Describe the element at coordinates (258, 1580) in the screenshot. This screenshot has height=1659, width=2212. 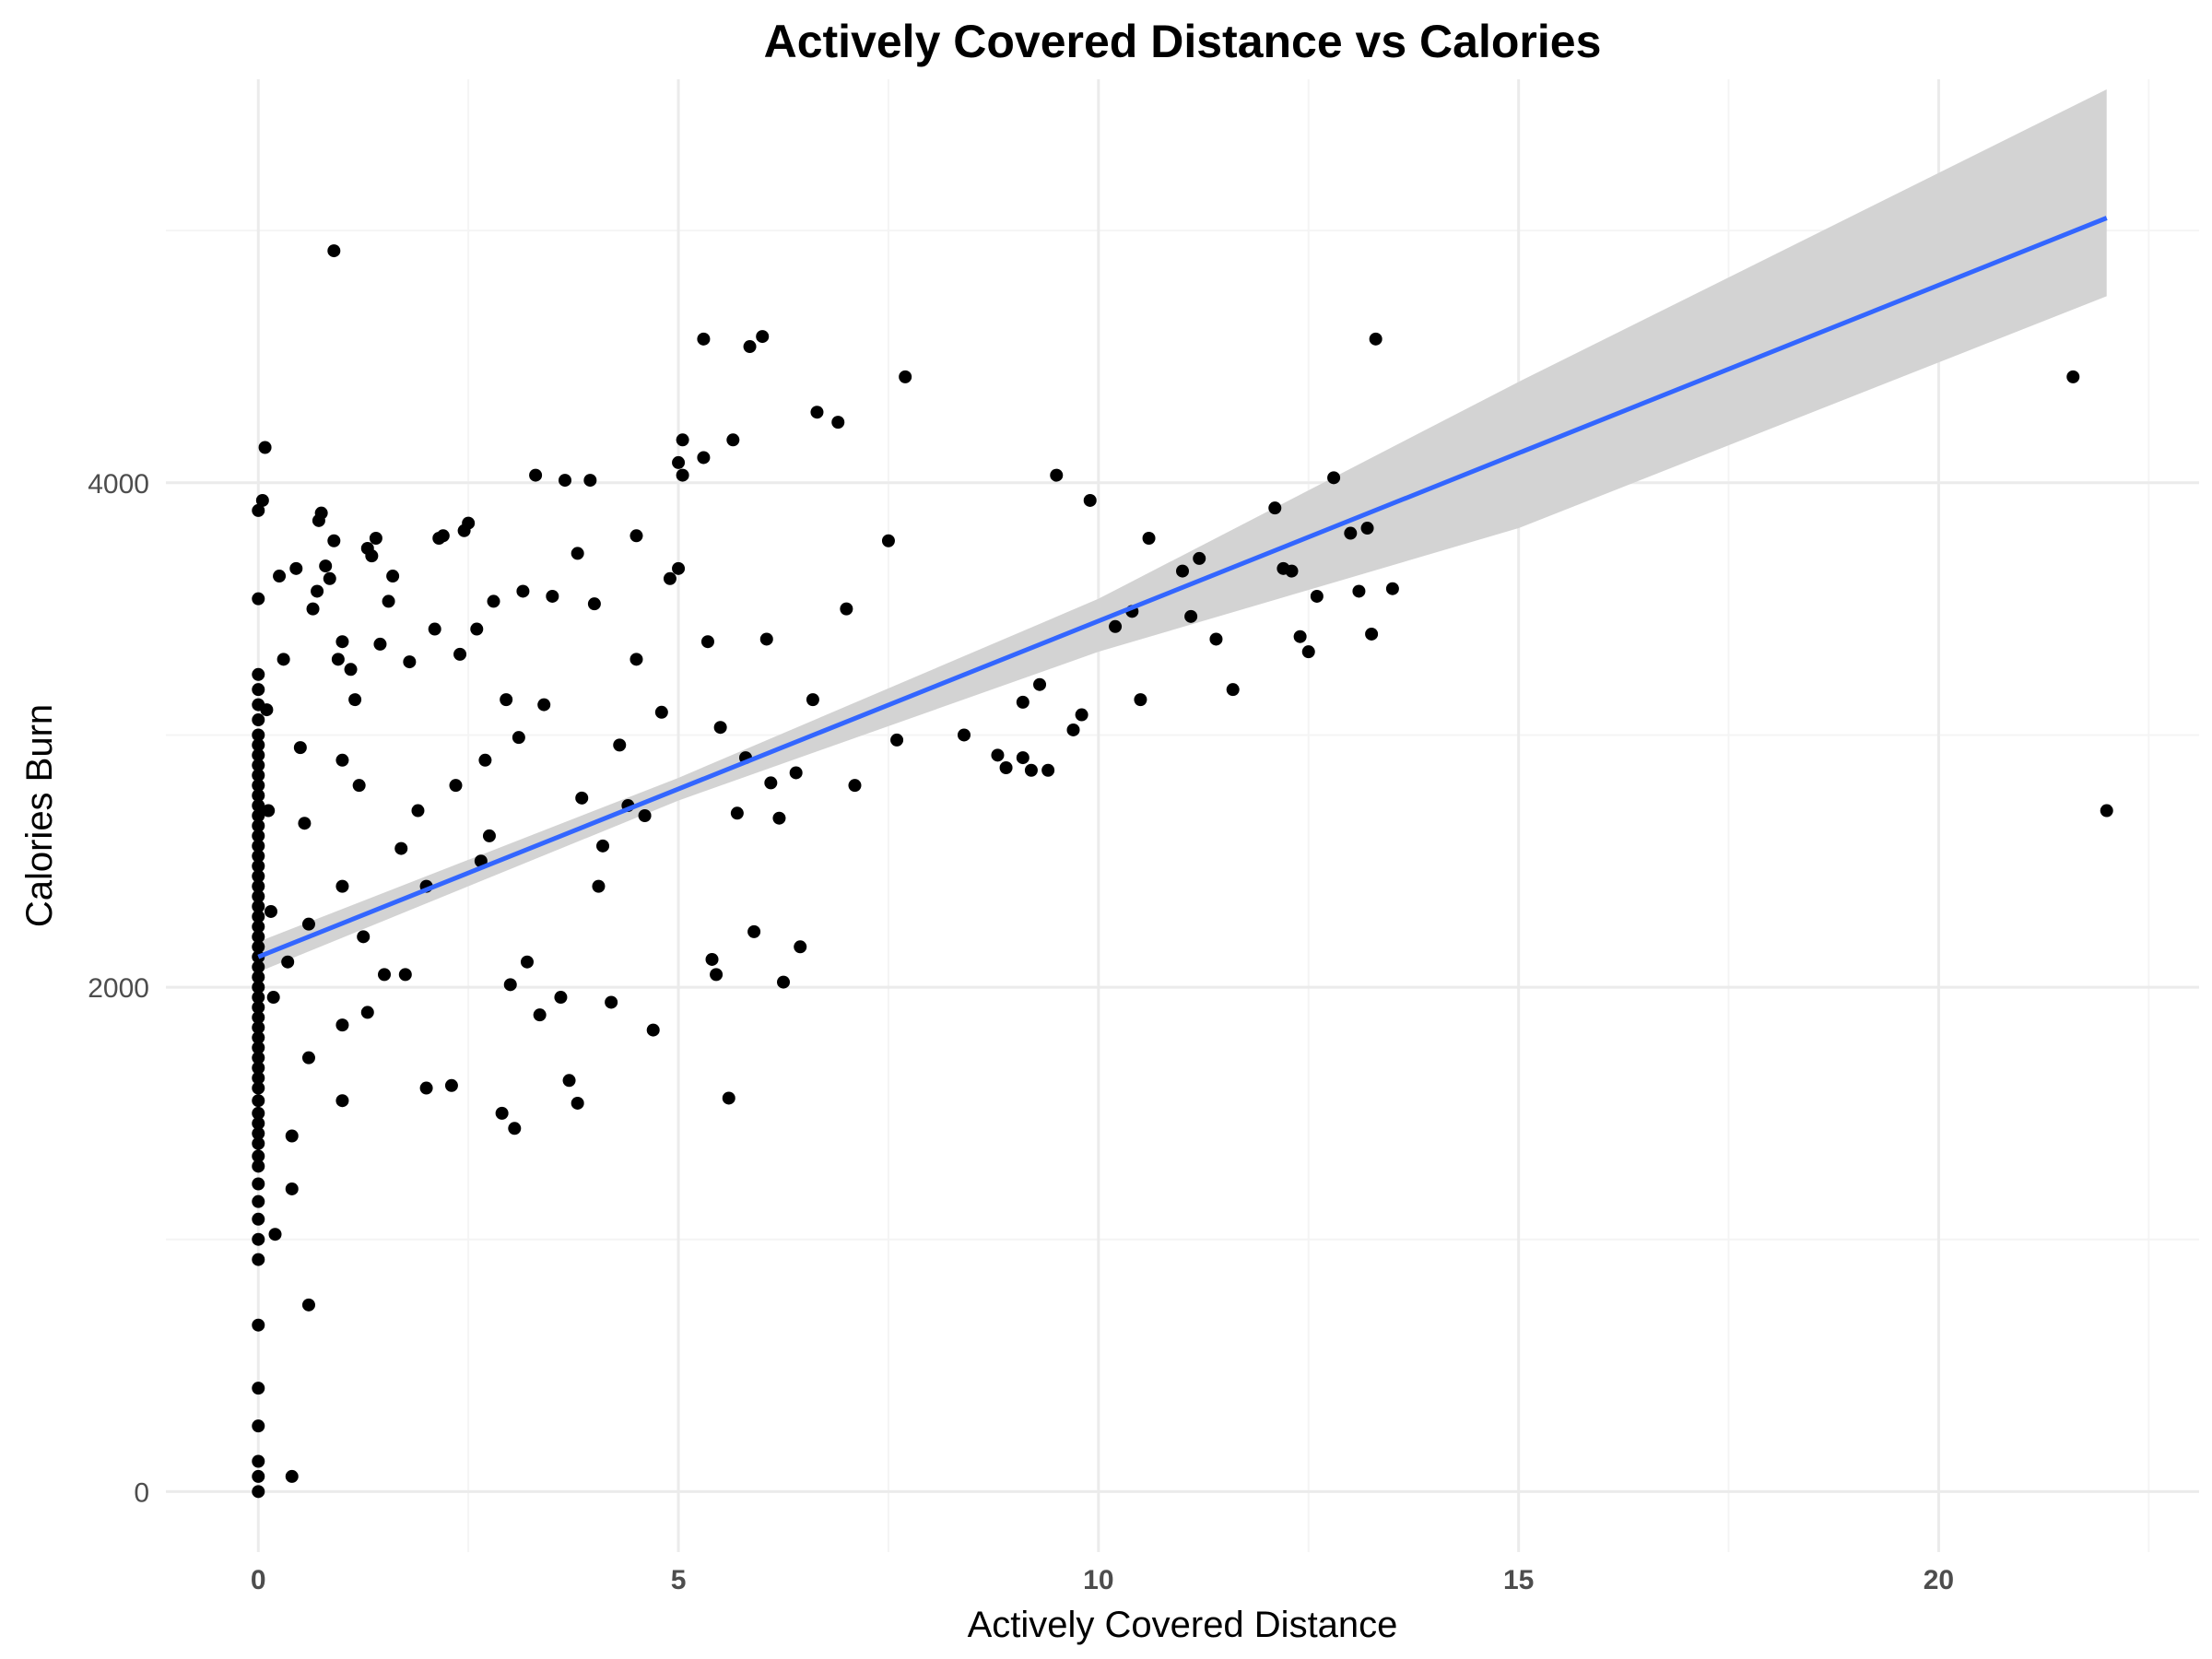
I see `x-tick-label: 0` at that location.